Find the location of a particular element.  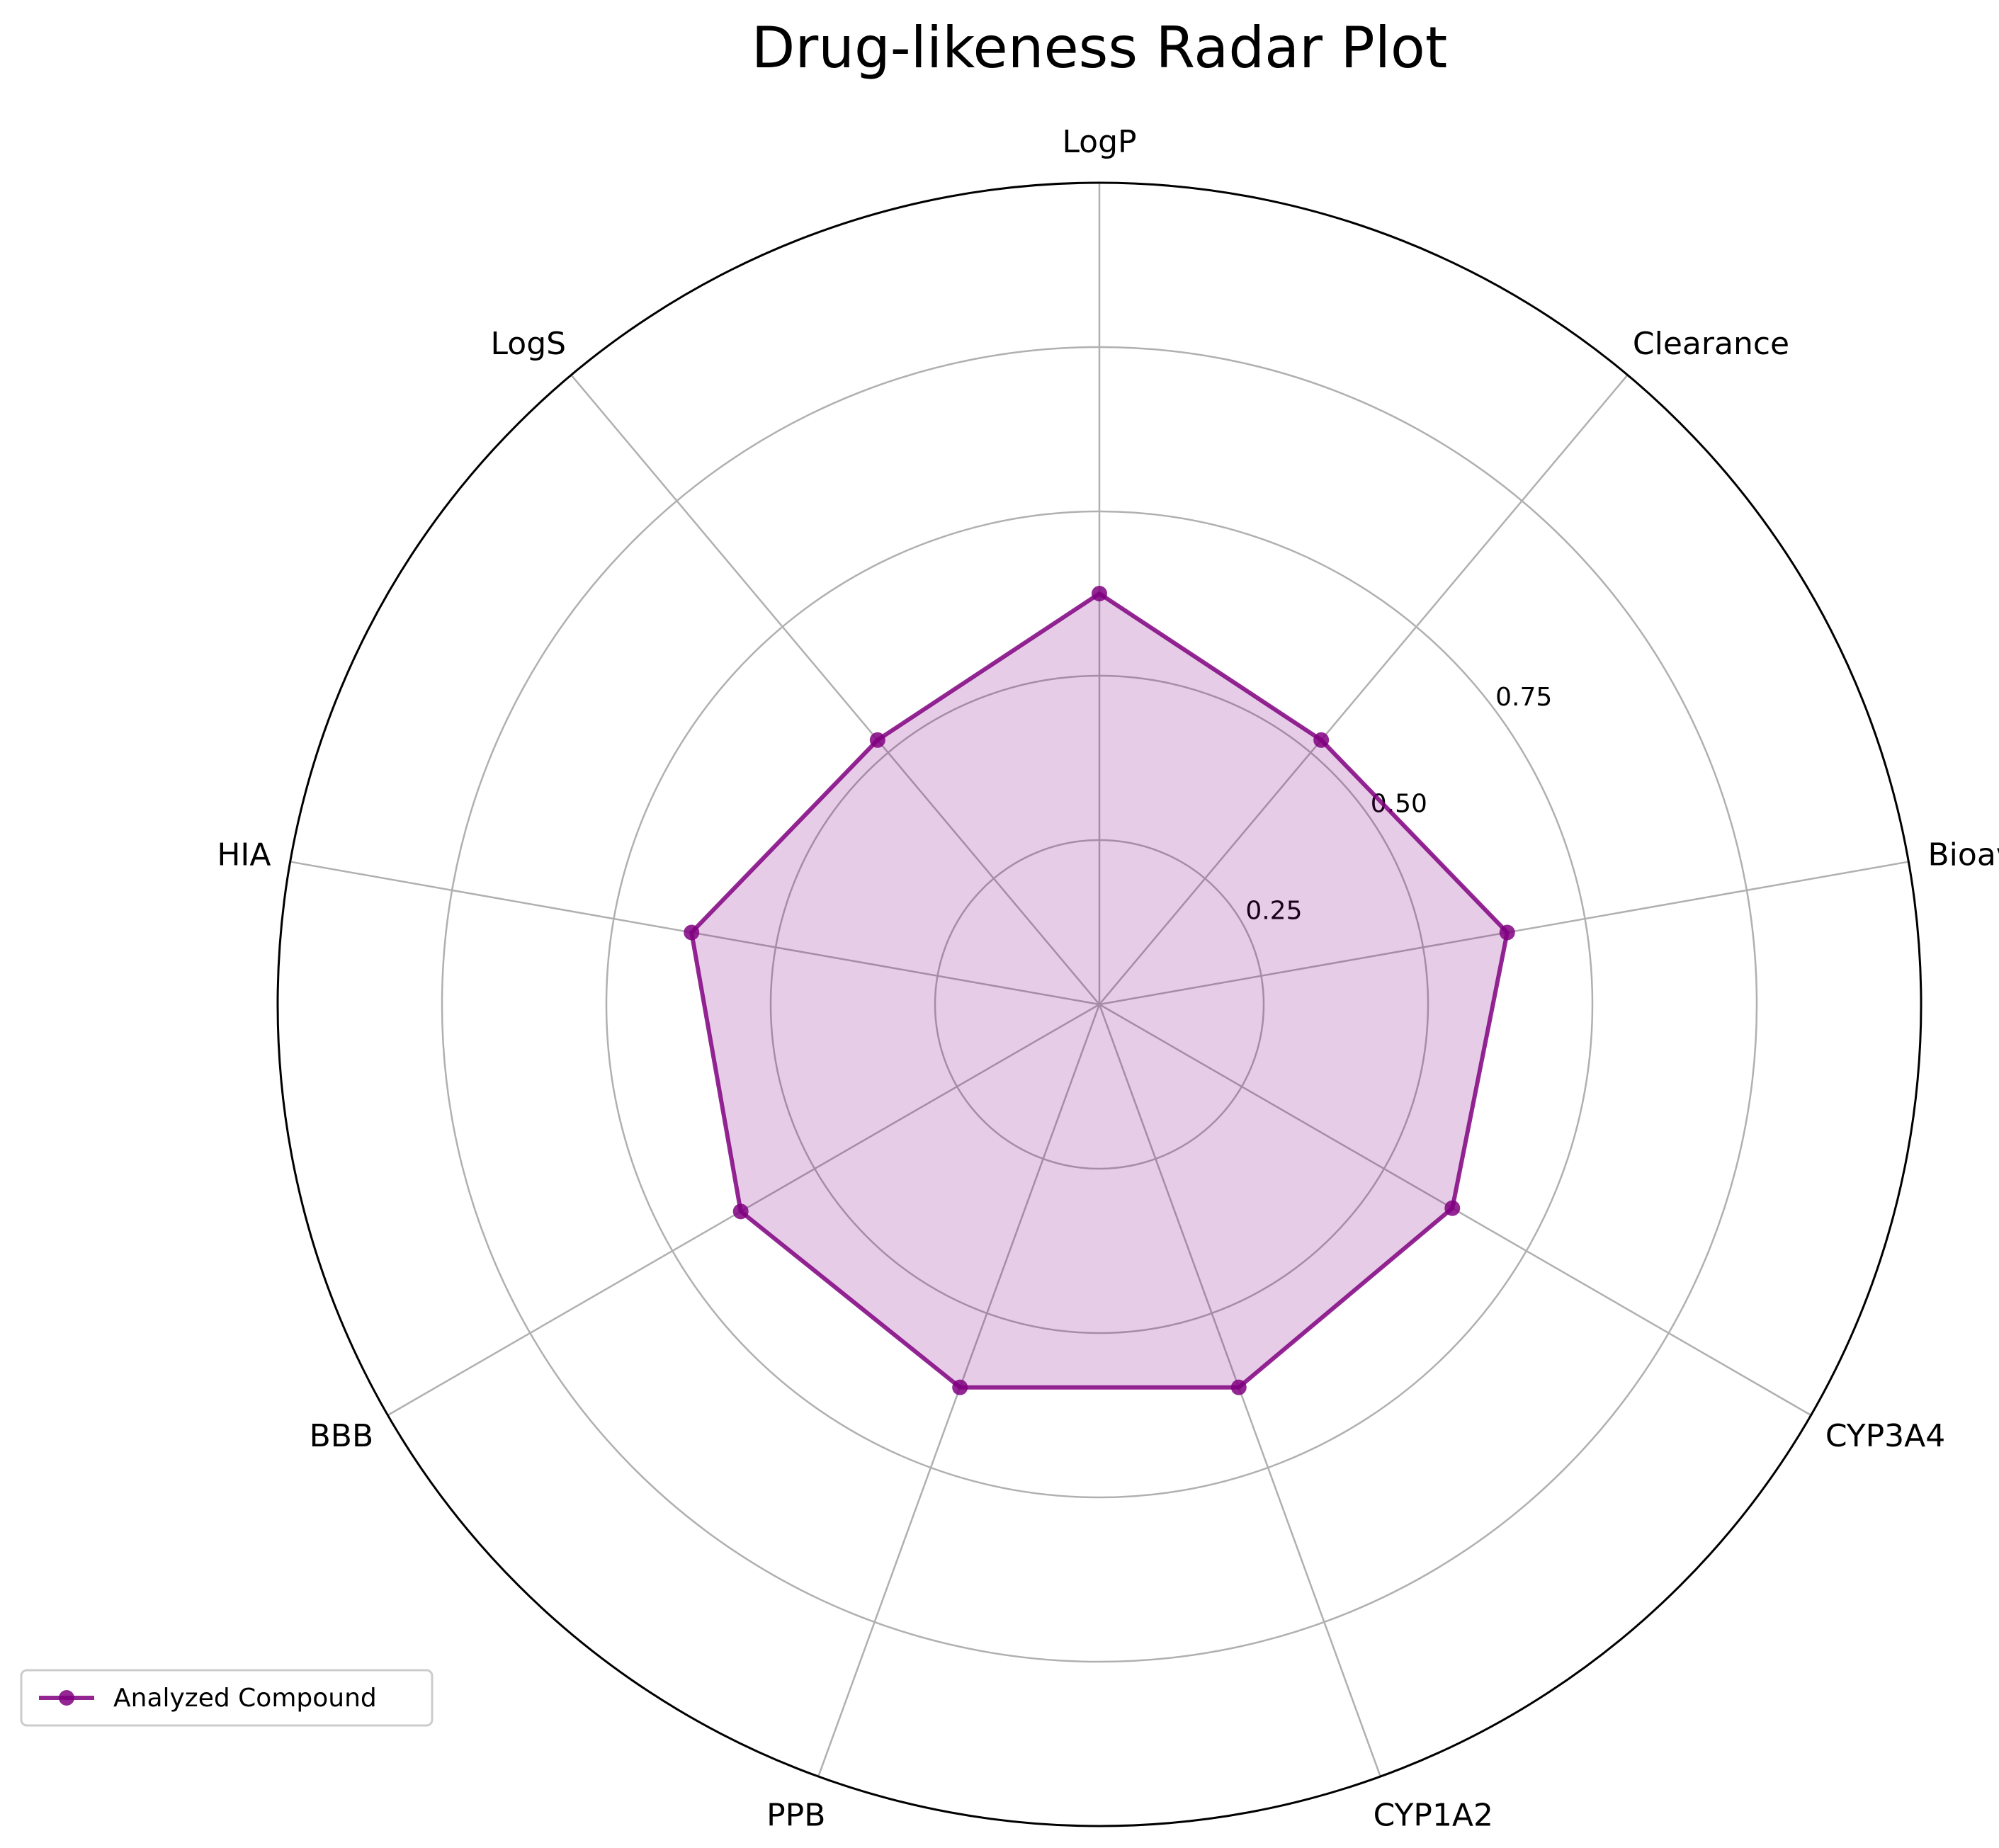

axis-label-cyp1a2: CYP1A2 is located at coordinates (1433, 1816).